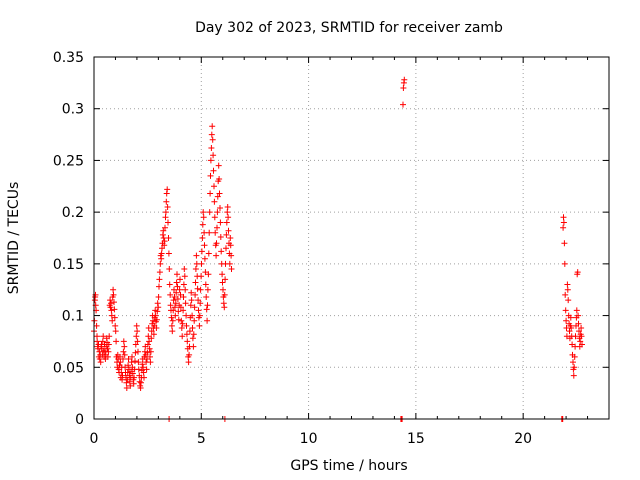 This screenshot has height=480, width=640. I want to click on x-tick-label: 10, so click(309, 439).